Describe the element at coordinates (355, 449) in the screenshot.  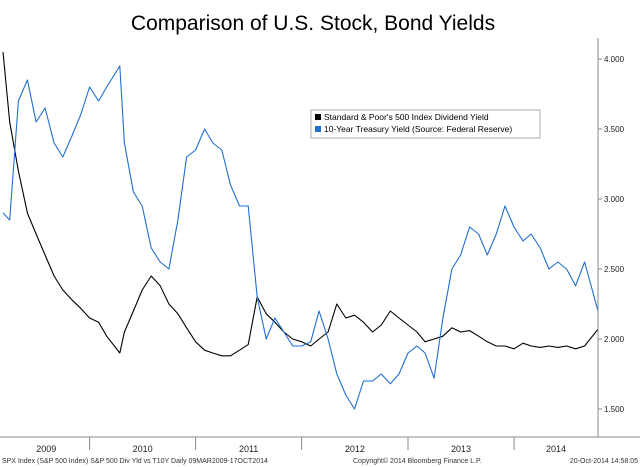
I see `x-tick-label: 2012` at that location.